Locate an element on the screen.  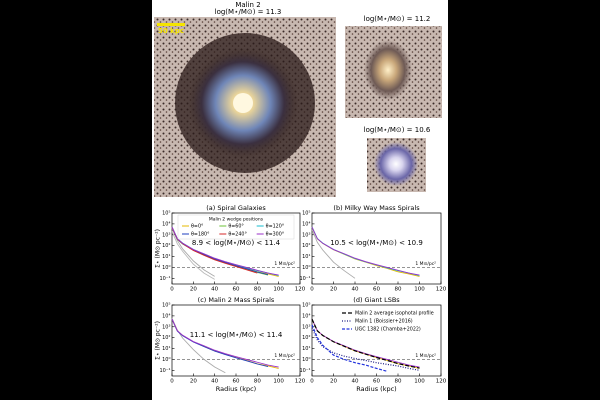
legend-label: Malin 1 (Boissier+2016) is located at coordinates (384, 322).